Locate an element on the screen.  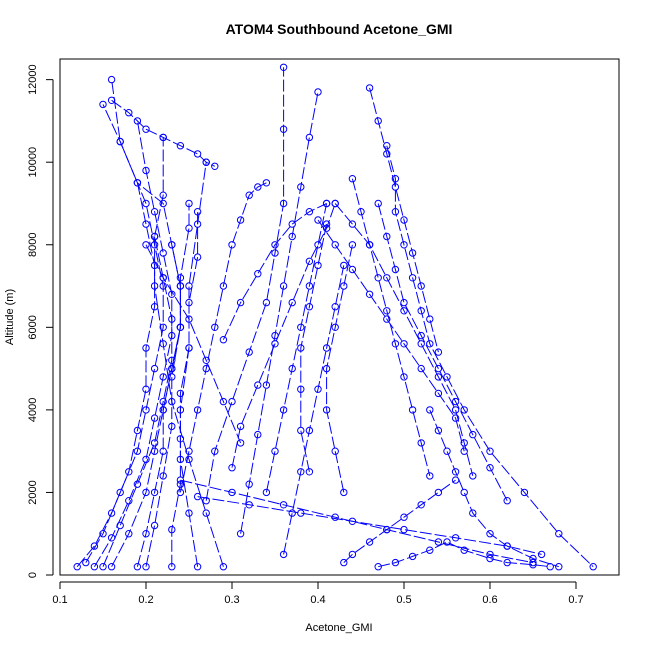
x-axis: 0.1 0.2 0.3 0.4 0.5 0.6 0.7 is located at coordinates (318, 593).